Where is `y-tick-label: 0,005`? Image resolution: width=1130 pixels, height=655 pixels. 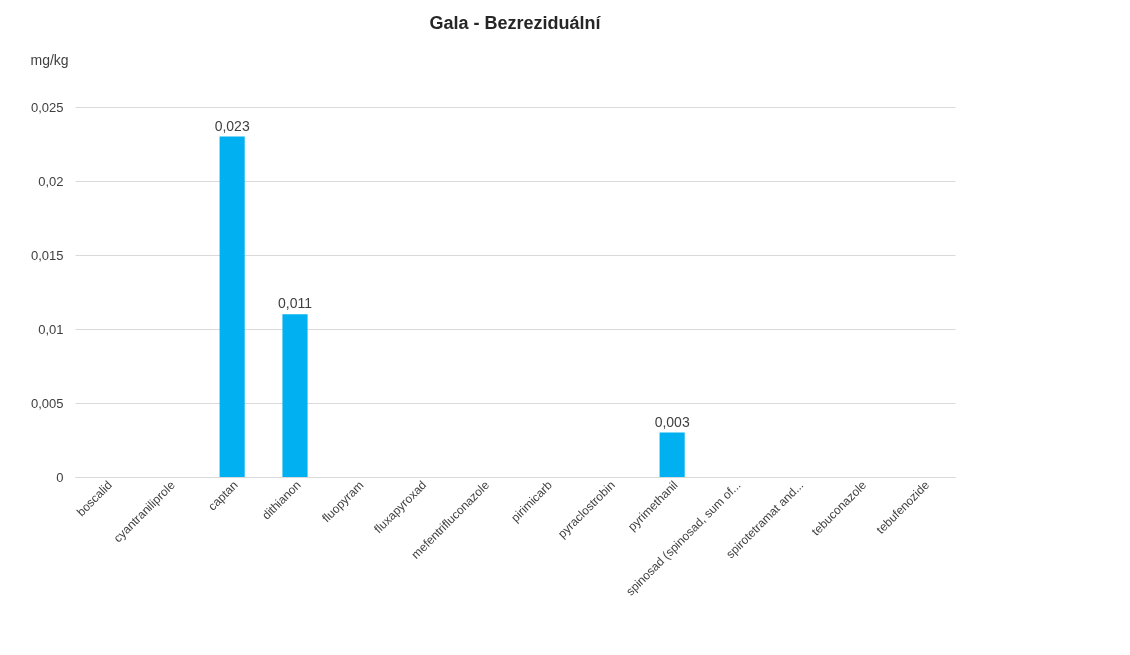
y-tick-label: 0,005 is located at coordinates (47, 403).